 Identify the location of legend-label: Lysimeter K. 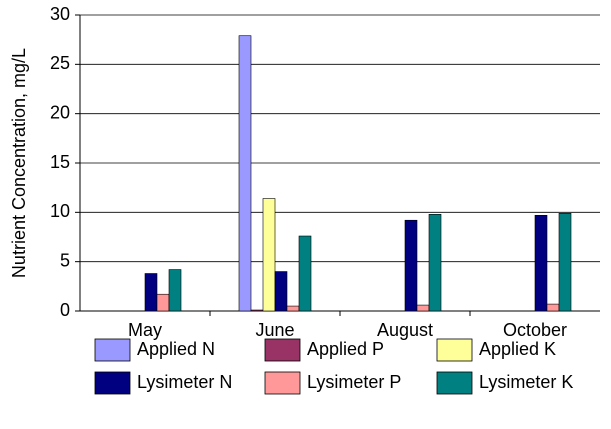
(526, 382).